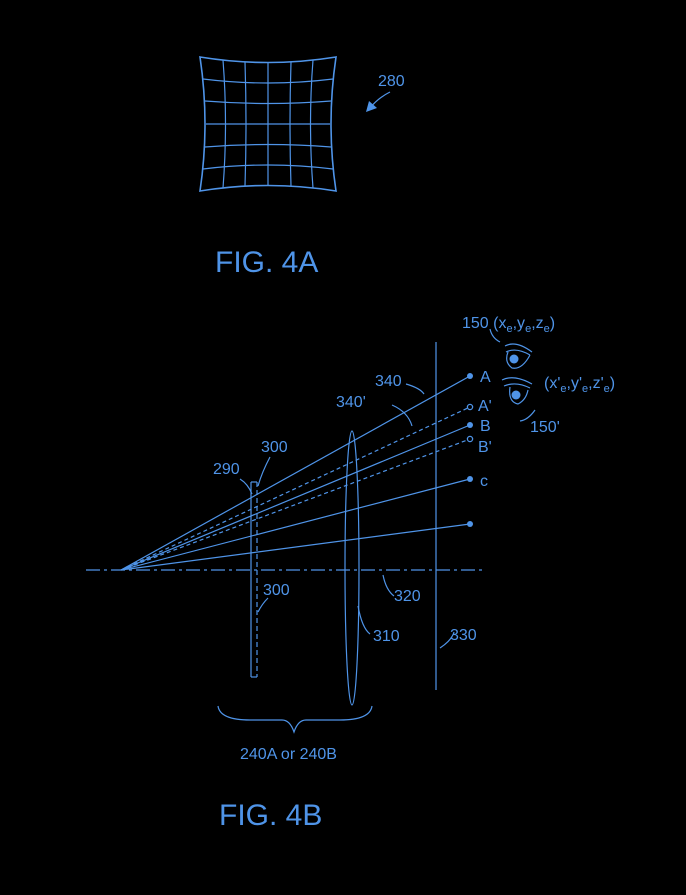  I want to click on ref-320-label: 320, so click(407, 596).